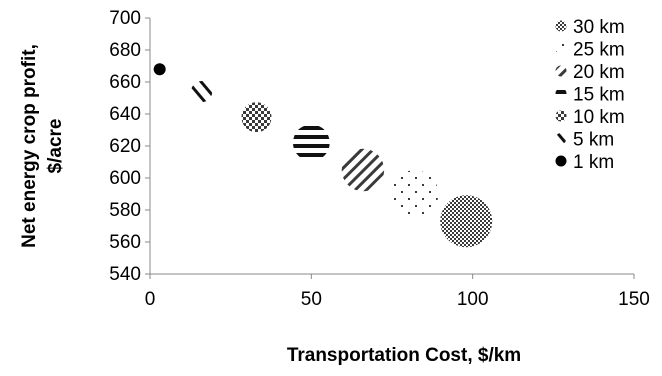 The image size is (662, 376). What do you see at coordinates (599, 117) in the screenshot?
I see `legend-label: 10 km` at bounding box center [599, 117].